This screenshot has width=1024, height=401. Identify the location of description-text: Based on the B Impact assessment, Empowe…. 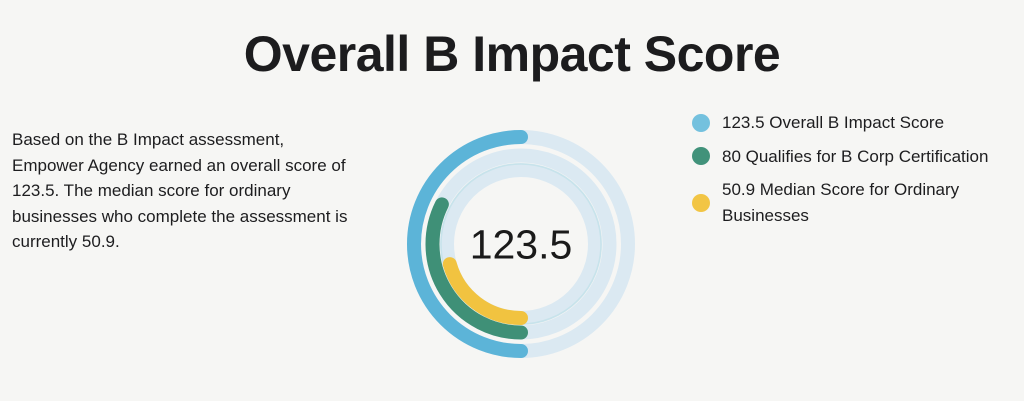
(180, 190).